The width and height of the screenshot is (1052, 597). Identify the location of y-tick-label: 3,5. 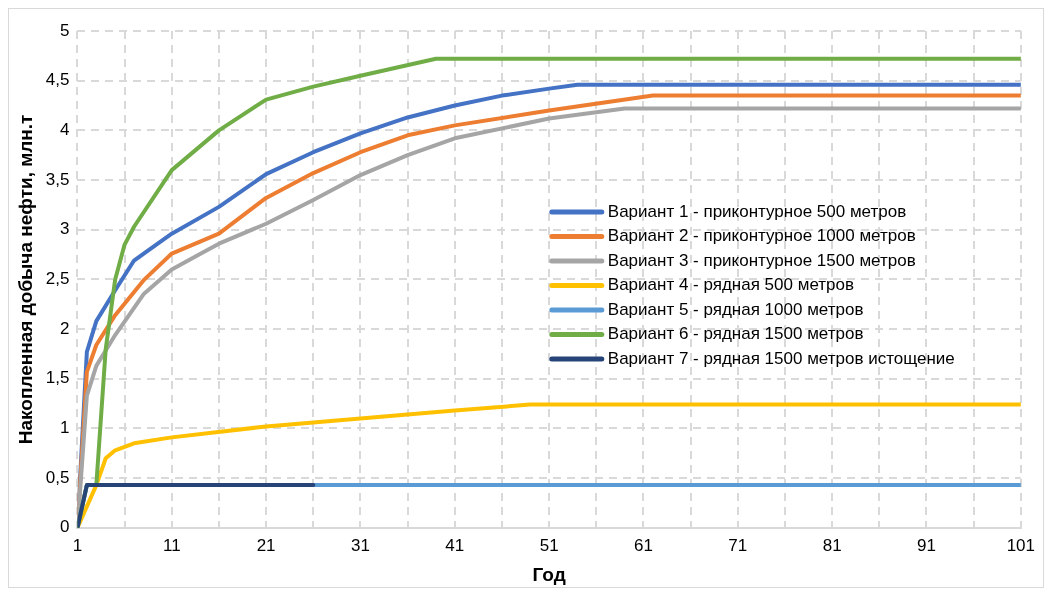
(57, 179).